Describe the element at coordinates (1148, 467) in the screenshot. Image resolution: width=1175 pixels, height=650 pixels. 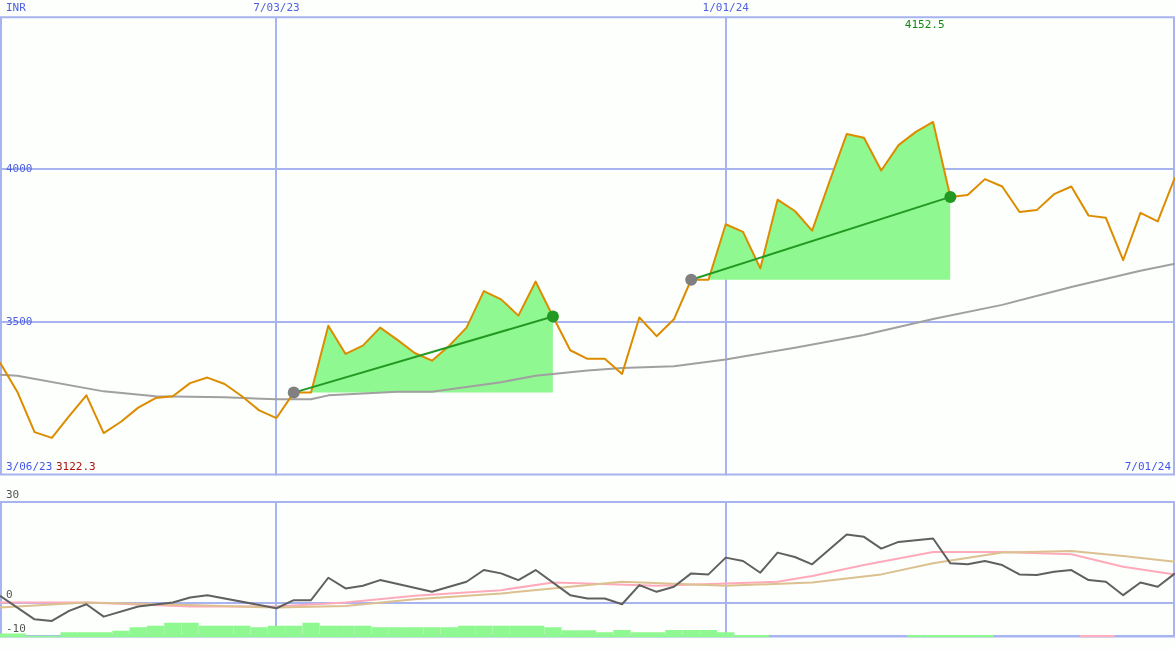
I see `annotation: 7/01/24` at that location.